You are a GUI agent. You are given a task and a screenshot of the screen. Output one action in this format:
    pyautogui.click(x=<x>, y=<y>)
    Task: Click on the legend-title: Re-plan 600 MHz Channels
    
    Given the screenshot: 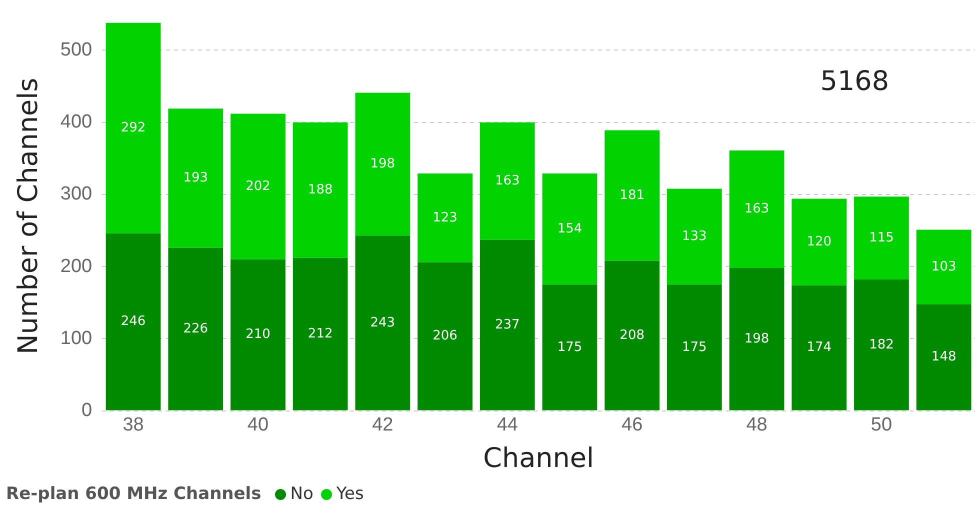 What is the action you would take?
    pyautogui.click(x=134, y=494)
    